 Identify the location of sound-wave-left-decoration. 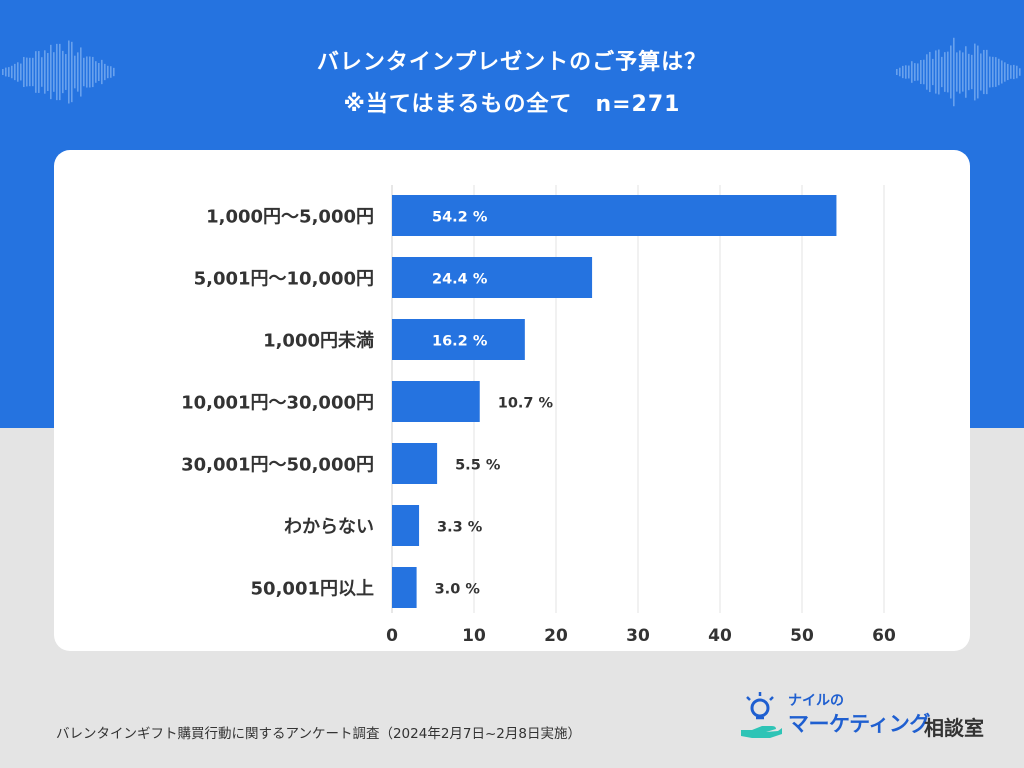
(58, 72).